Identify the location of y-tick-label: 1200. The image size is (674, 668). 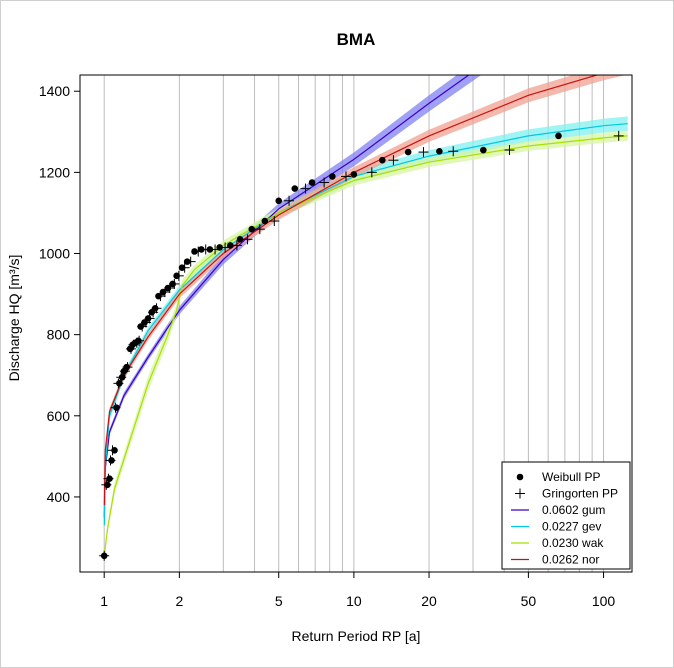
(54, 172).